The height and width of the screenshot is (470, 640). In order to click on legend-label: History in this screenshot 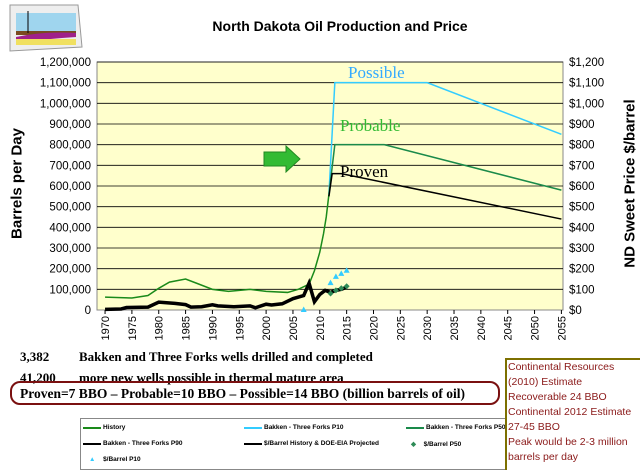, I will do `click(114, 427)`.